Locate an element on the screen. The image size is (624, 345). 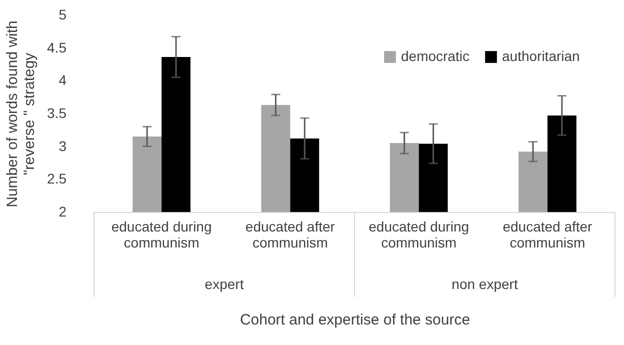
y-tick-label: 2.5 is located at coordinates (57, 178).